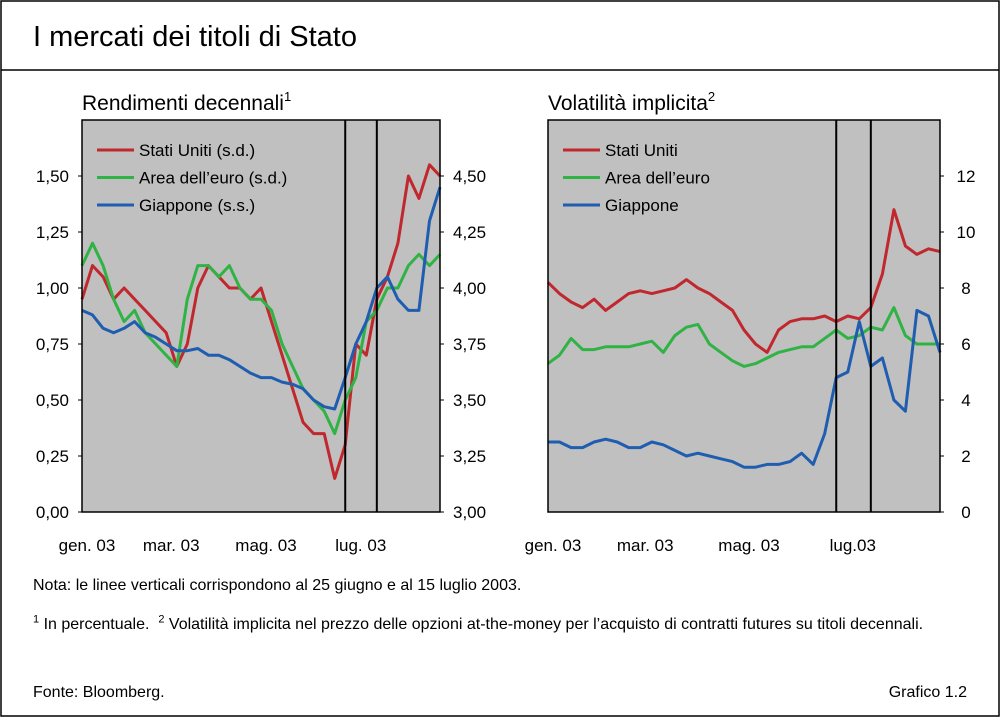 The image size is (1000, 717). What do you see at coordinates (928, 692) in the screenshot?
I see `figure-label: Grafico 1.2` at bounding box center [928, 692].